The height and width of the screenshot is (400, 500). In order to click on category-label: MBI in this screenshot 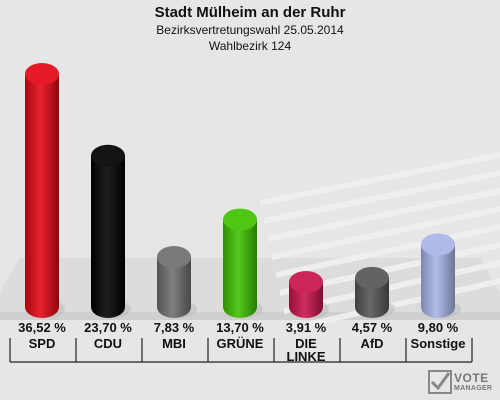, I will do `click(174, 343)`.